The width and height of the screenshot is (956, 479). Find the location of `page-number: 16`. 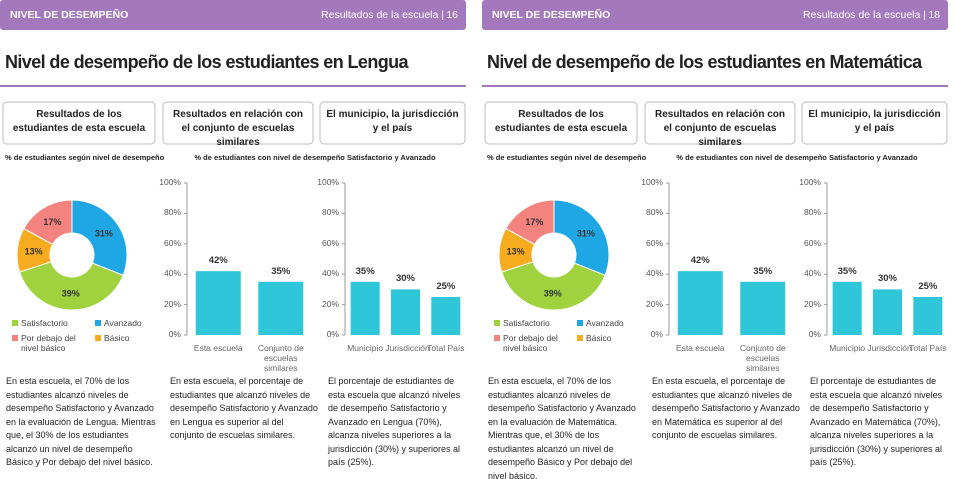

page-number: 16 is located at coordinates (452, 15).